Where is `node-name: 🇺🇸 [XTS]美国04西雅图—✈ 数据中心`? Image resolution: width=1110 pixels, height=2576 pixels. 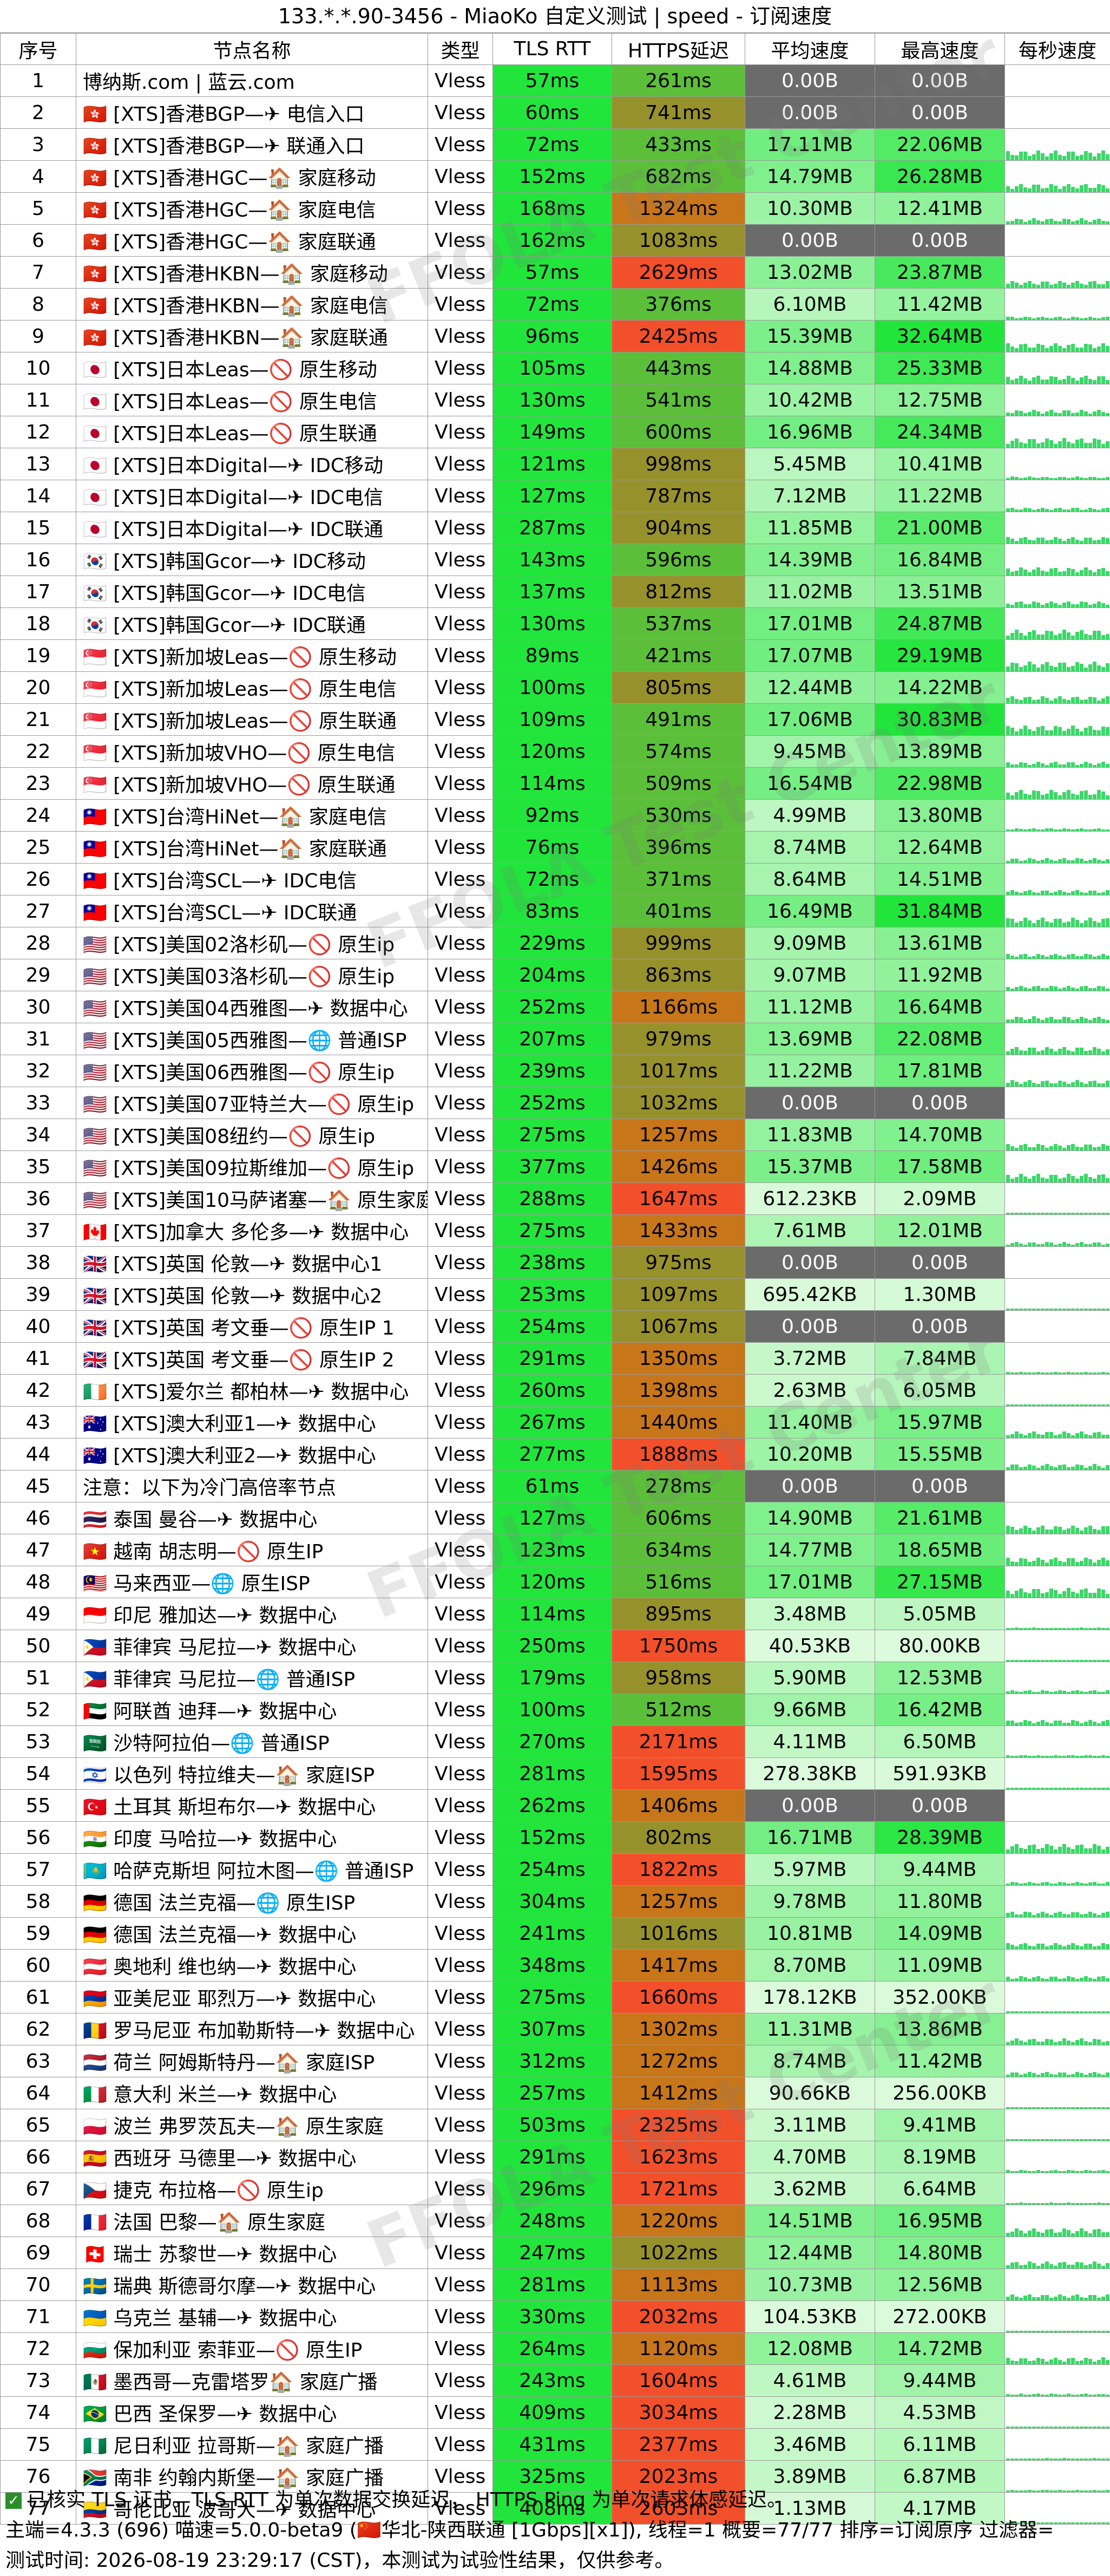
node-name: 🇺🇸 [XTS]美国04西雅图—✈ 数据中心 is located at coordinates (252, 1007).